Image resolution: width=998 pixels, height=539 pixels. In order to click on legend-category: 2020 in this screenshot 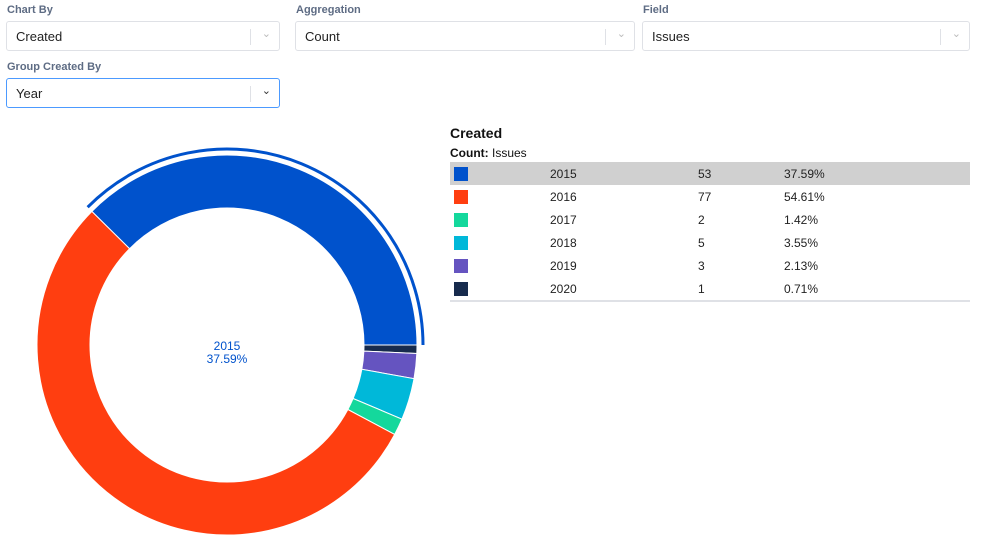, I will do `click(624, 289)`.